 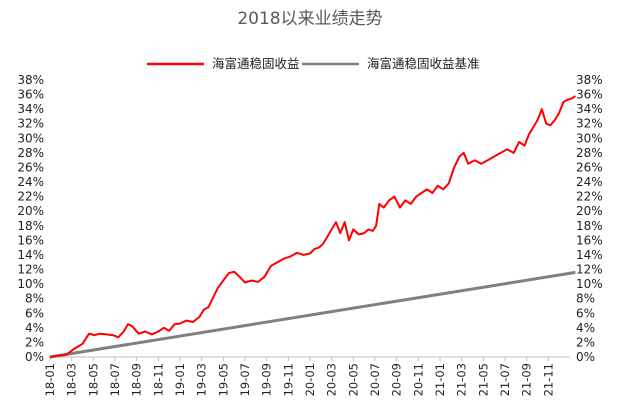 I want to click on x-tick-label: 20-01, so click(x=310, y=379).